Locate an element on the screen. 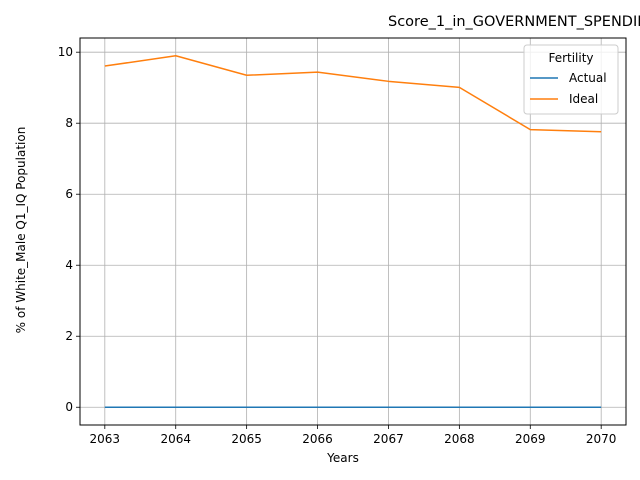 This screenshot has width=640, height=480. y-tick-label: 0 is located at coordinates (69, 407).